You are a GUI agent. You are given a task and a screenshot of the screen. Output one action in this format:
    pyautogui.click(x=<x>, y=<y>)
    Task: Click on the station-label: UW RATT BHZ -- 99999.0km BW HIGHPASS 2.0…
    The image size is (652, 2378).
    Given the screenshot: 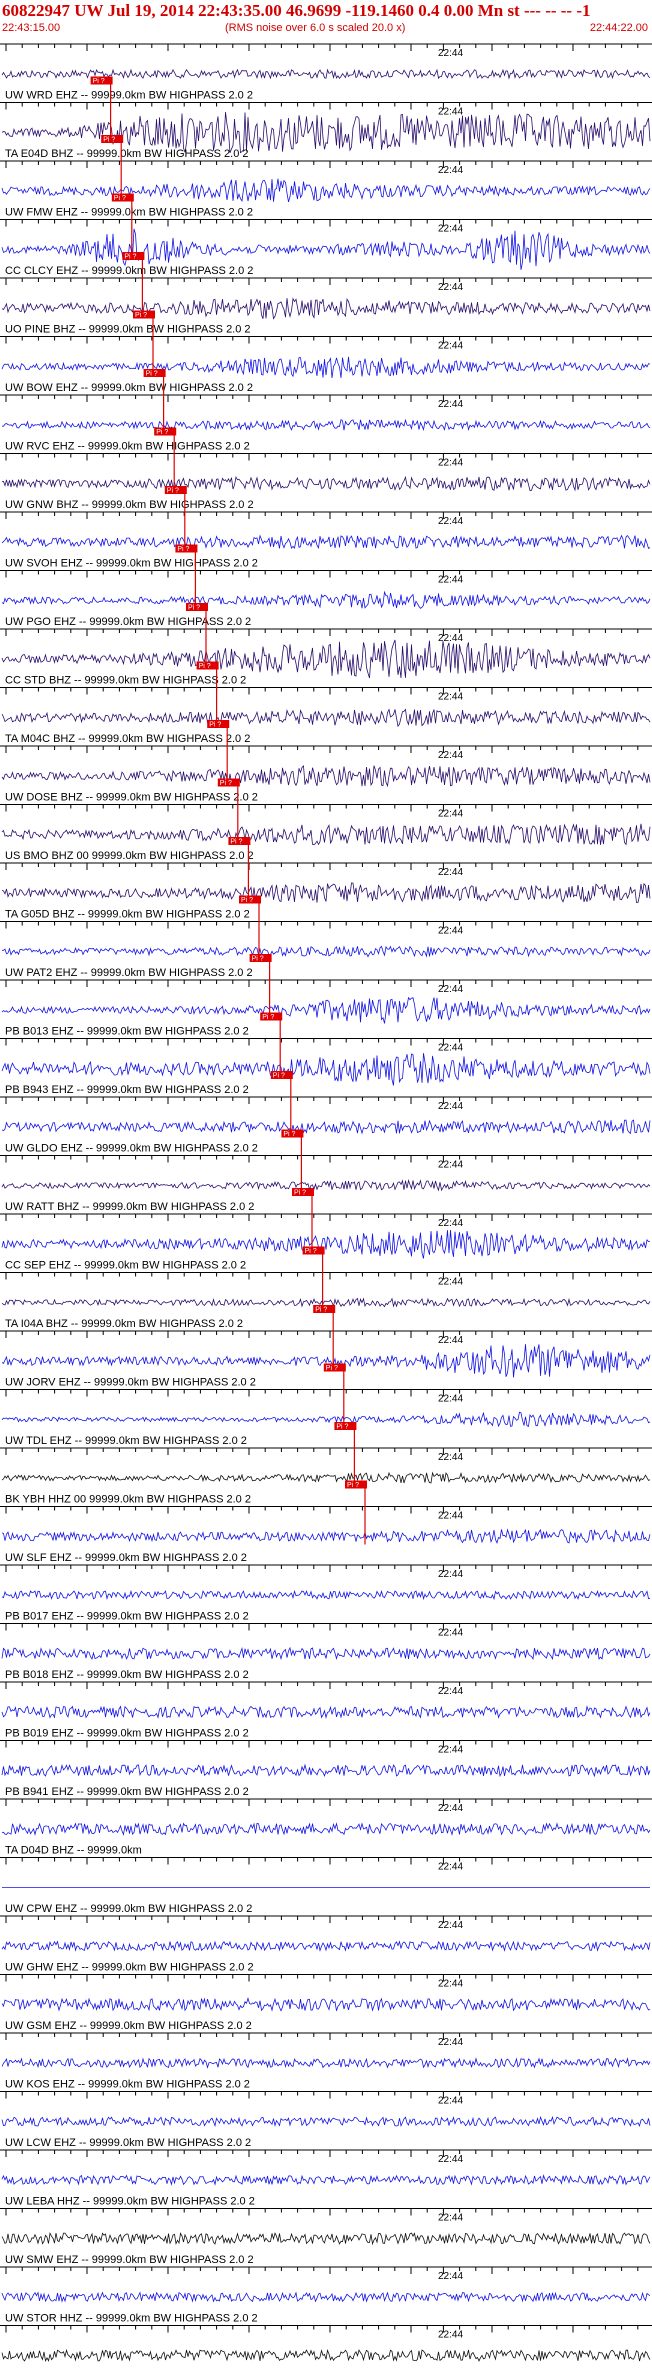 What is the action you would take?
    pyautogui.click(x=129, y=1207)
    